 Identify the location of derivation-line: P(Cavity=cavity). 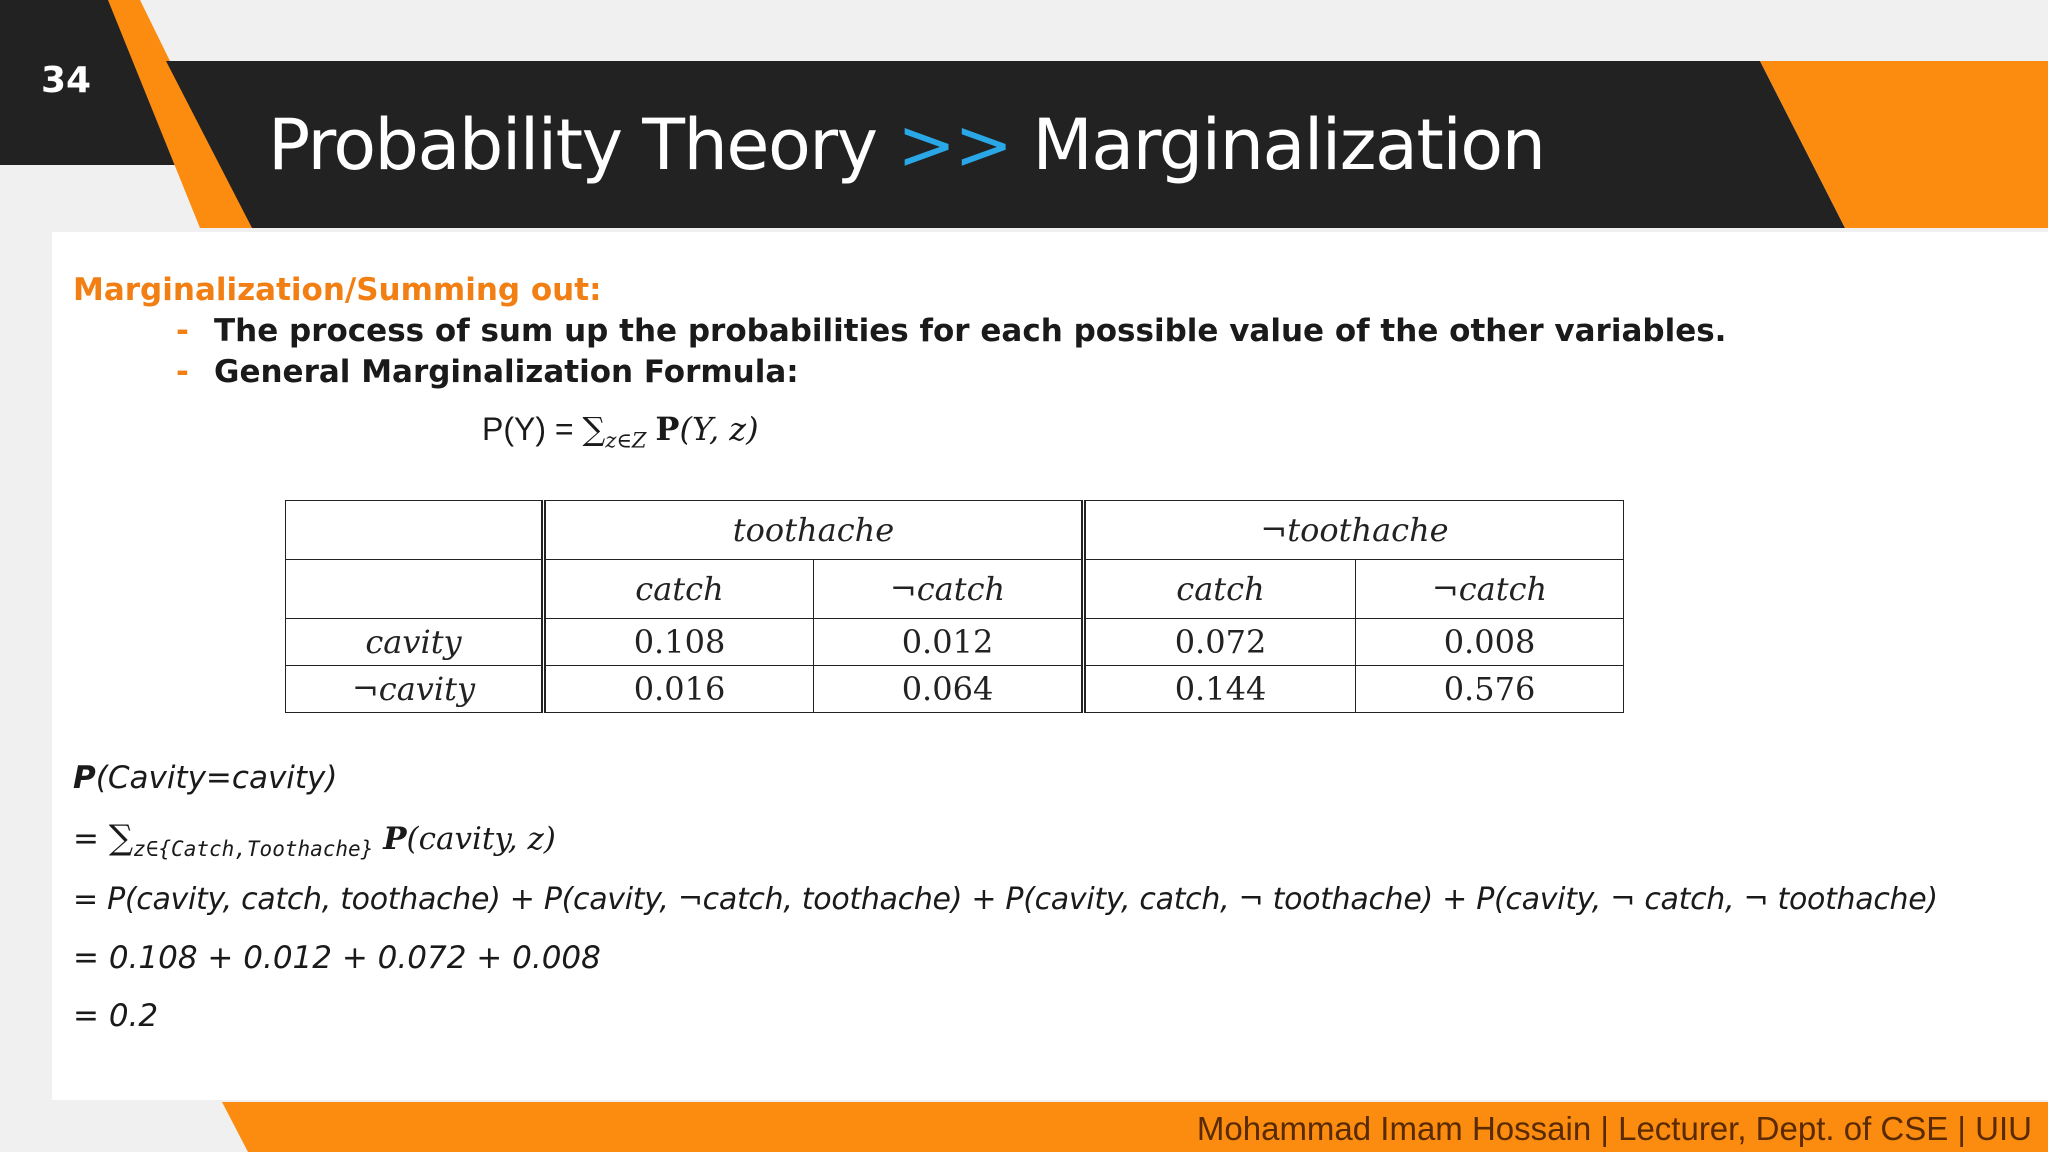
(205, 778).